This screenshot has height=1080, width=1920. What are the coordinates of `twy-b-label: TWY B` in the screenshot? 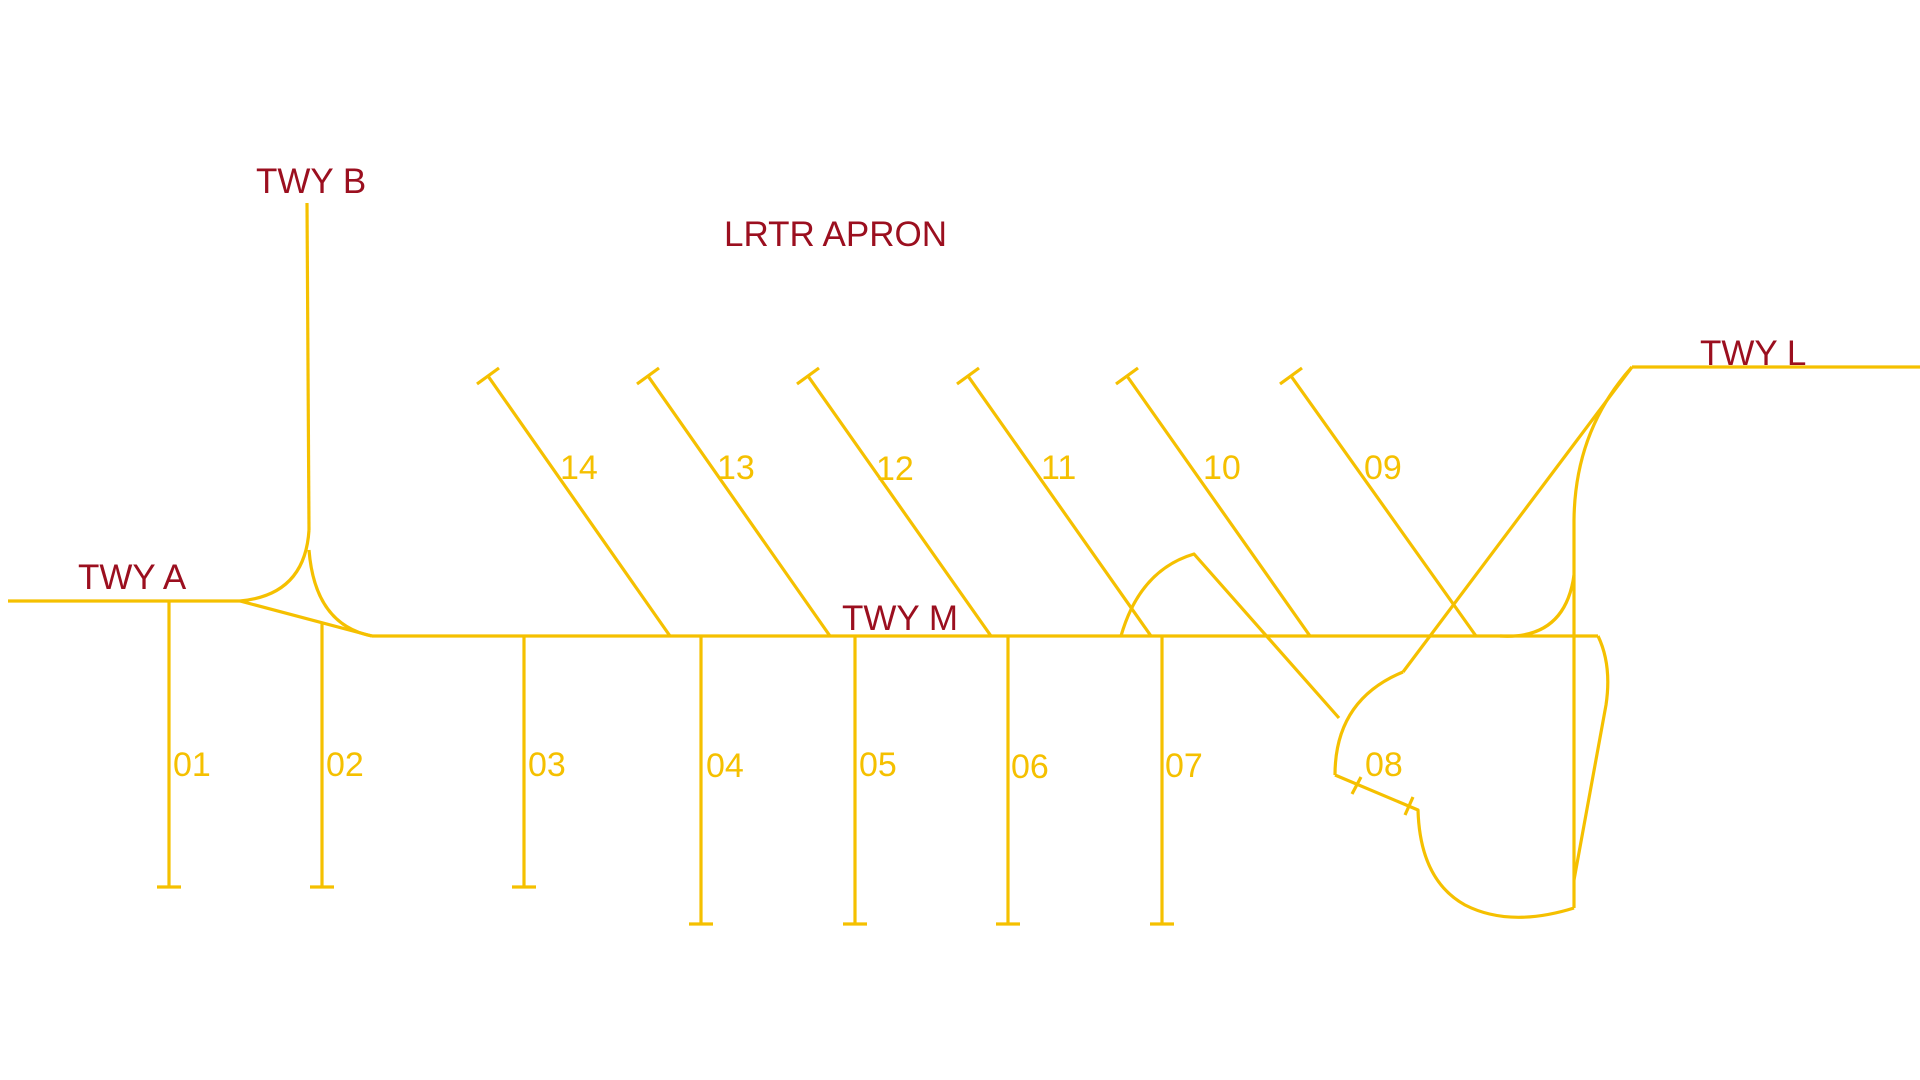 It's located at (311, 181).